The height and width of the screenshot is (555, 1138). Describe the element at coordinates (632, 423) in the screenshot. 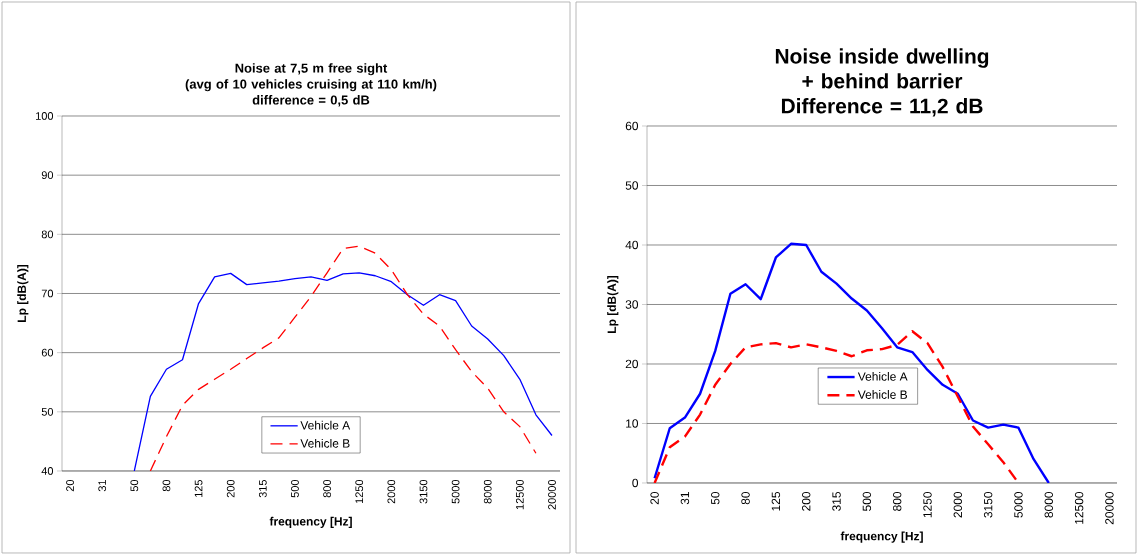

I see `y-tick-label: 10` at that location.